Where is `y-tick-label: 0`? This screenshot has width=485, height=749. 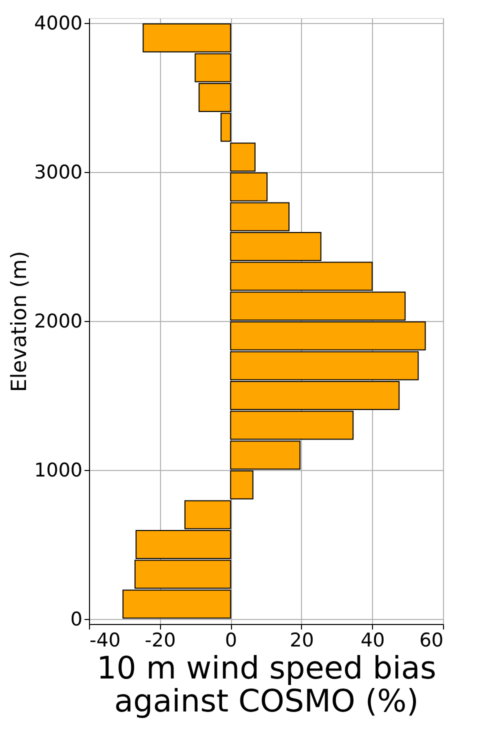
y-tick-label: 0 is located at coordinates (76, 619).